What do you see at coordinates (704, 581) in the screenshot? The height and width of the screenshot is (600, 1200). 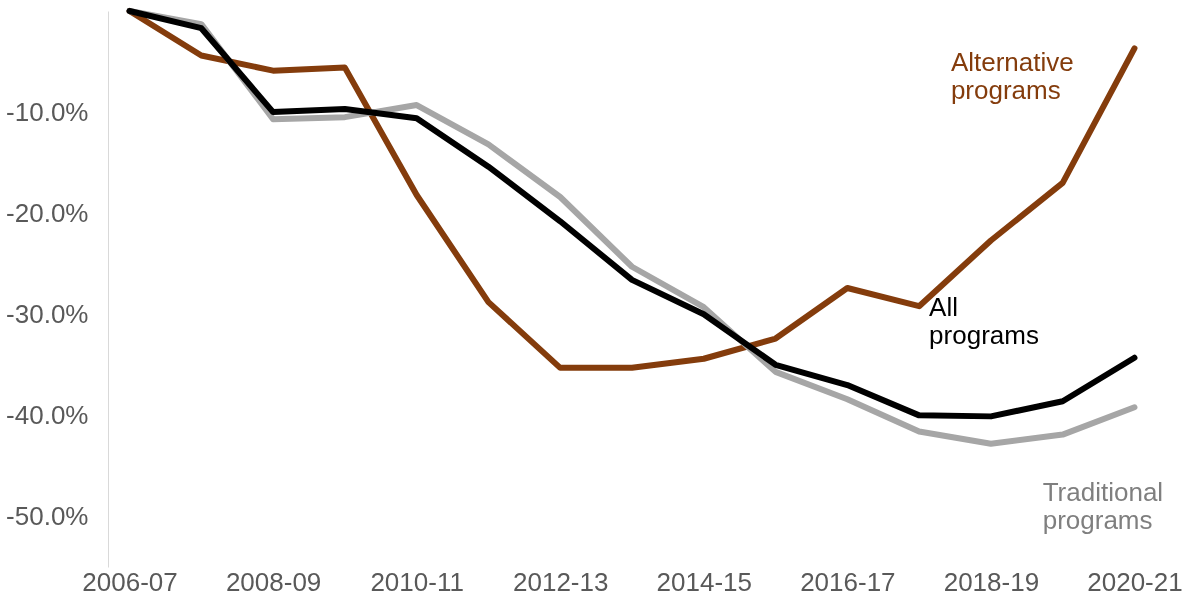 I see `x-tick-label: 2014-15` at bounding box center [704, 581].